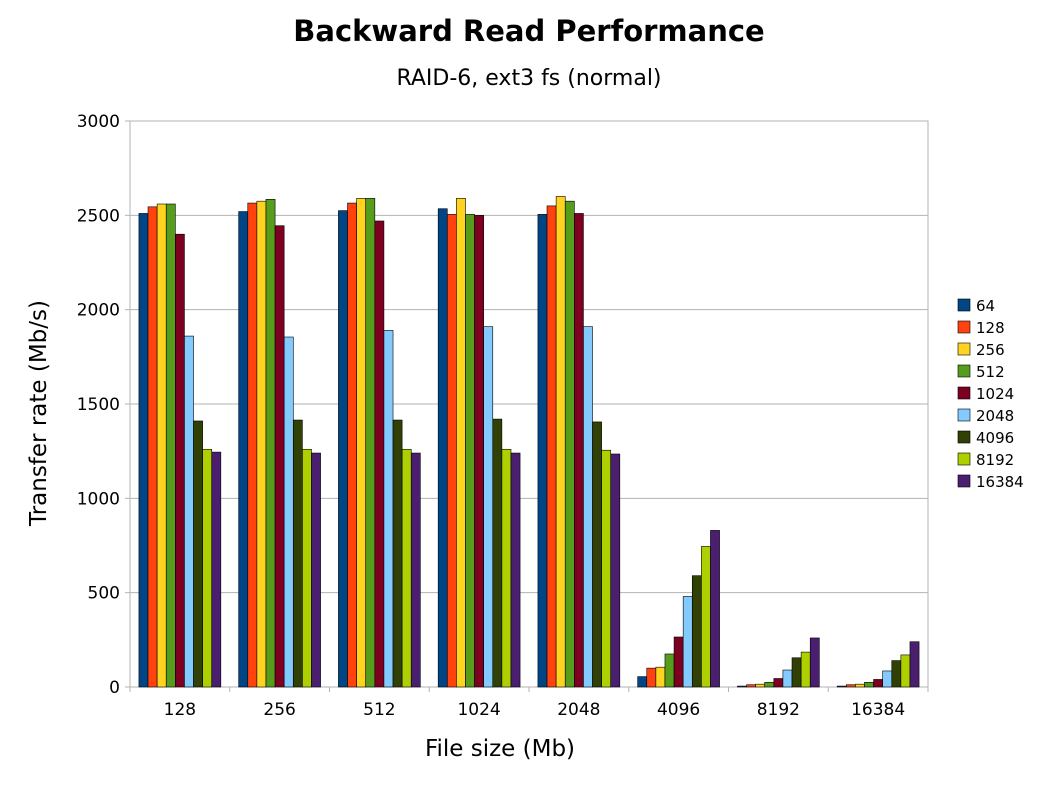  Describe the element at coordinates (985, 394) in the screenshot. I see `legend-item: 1024` at that location.